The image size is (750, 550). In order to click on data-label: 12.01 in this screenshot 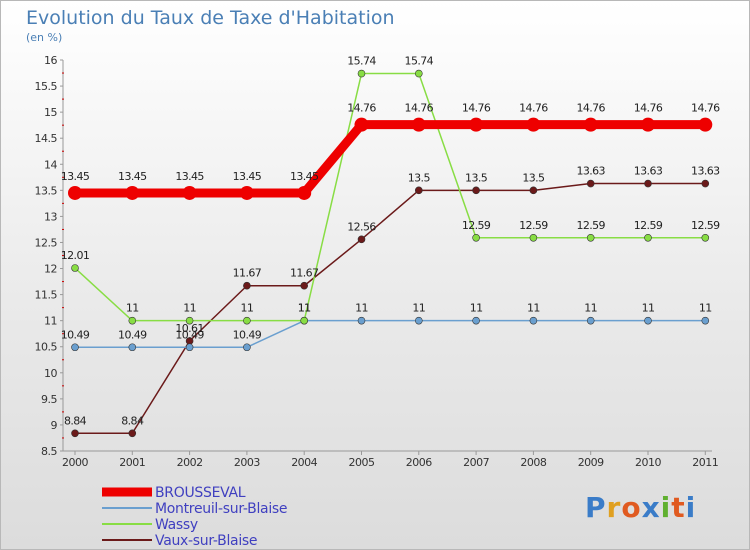, I will do `click(75, 255)`.